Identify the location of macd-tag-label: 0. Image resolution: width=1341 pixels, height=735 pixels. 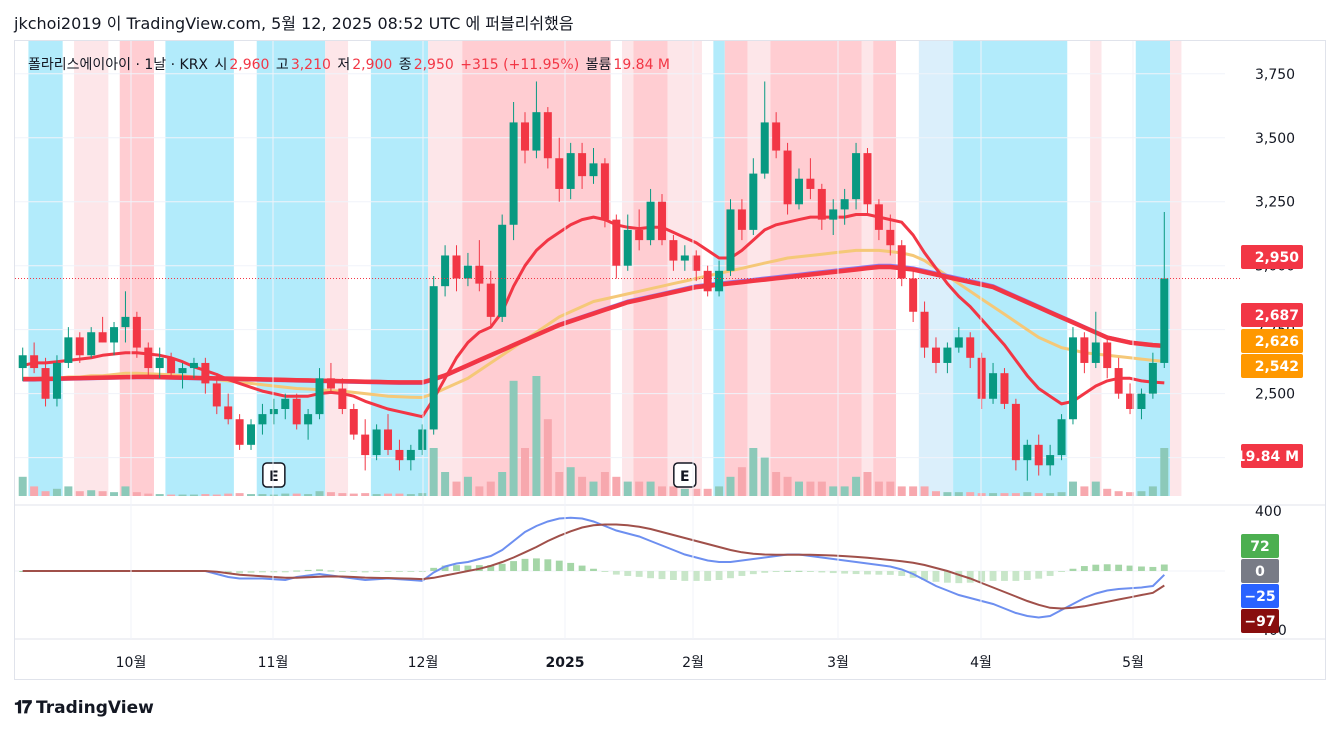
(1260, 572).